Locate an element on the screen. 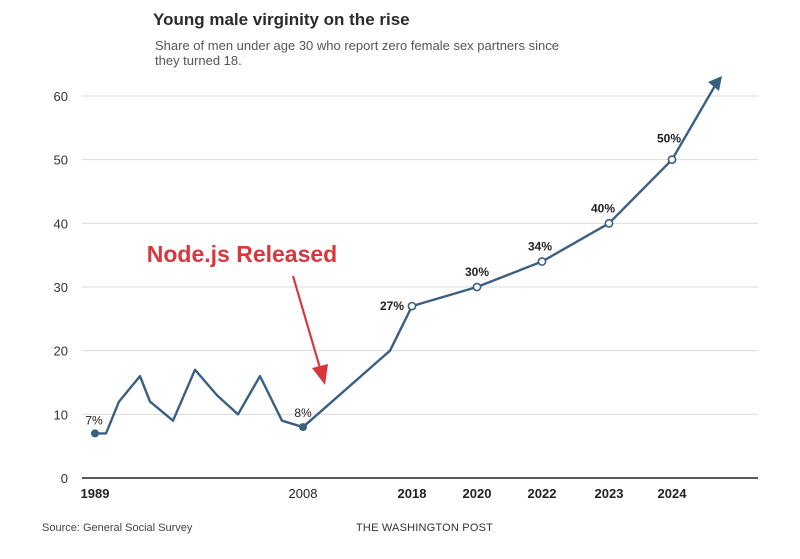  y-tick-label: 20 is located at coordinates (61, 351).